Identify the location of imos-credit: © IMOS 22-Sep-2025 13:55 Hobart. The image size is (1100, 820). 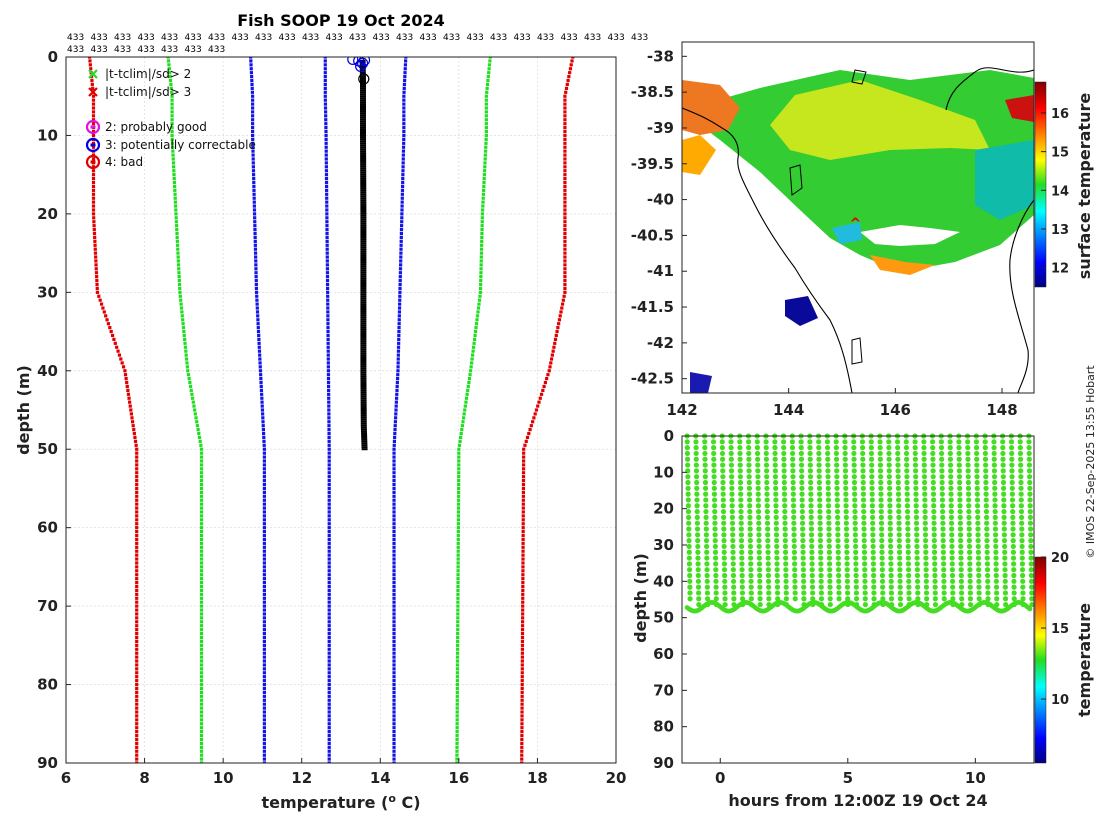
(1090, 462).